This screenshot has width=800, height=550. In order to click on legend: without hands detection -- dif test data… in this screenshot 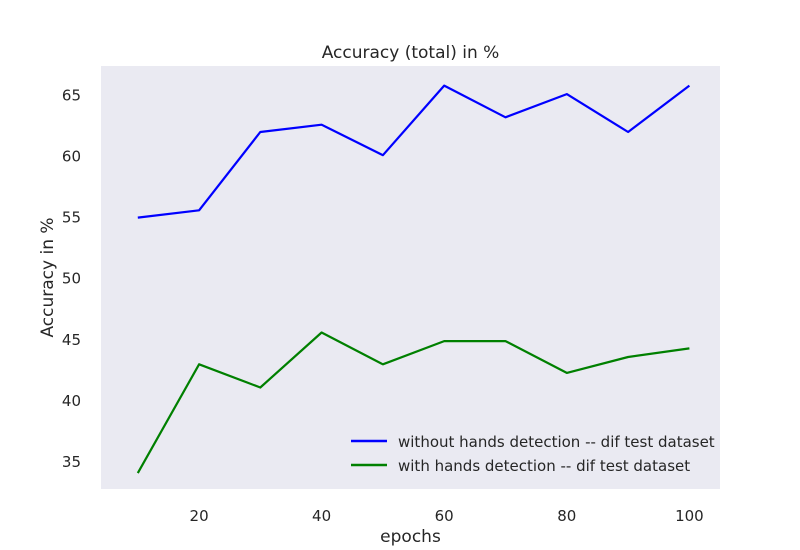, I will do `click(533, 454)`.